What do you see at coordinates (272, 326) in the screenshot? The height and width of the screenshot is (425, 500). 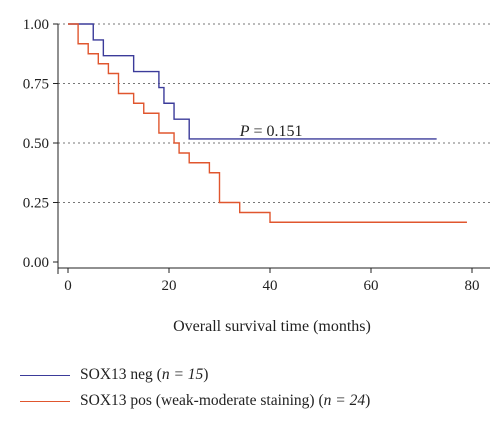 I see `x-axis-title: Overall survival time (months)` at bounding box center [272, 326].